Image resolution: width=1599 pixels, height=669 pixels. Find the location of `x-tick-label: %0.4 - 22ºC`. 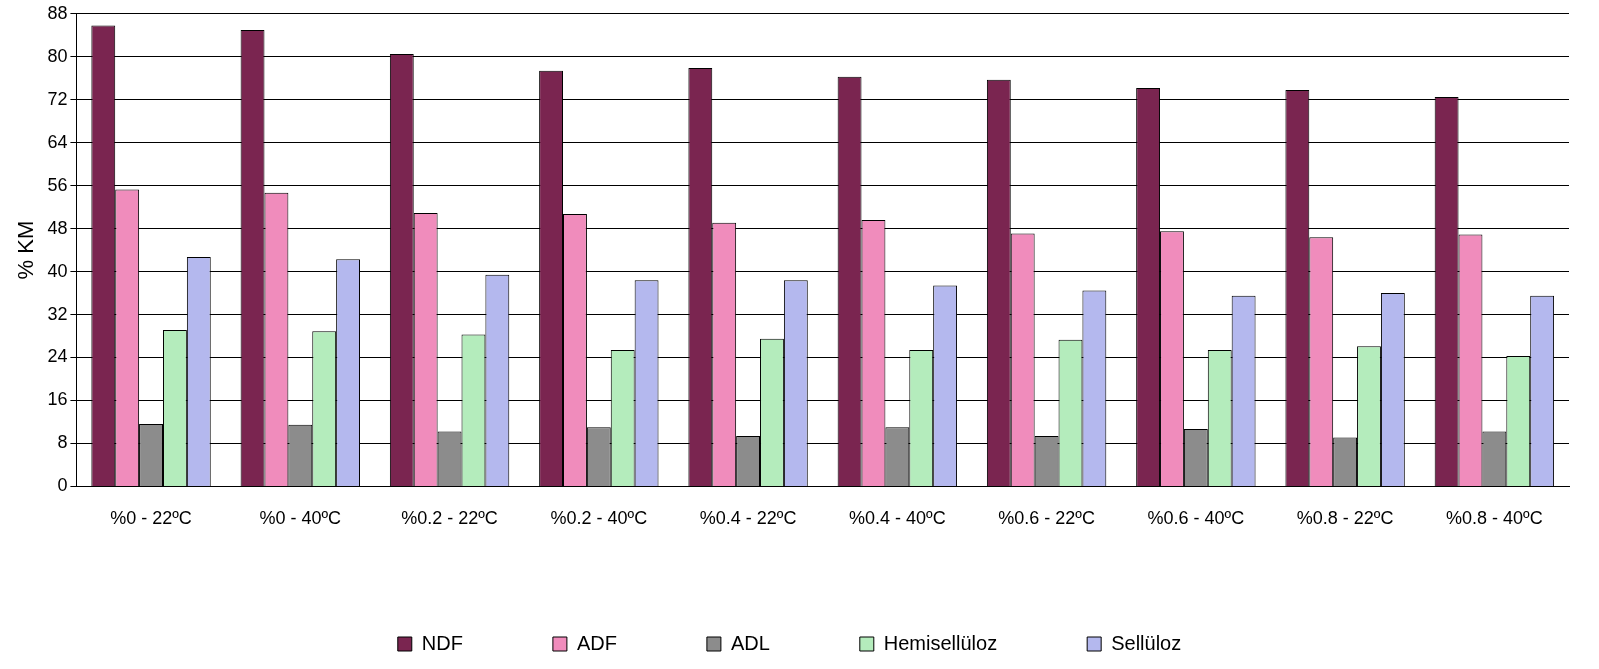

x-tick-label: %0.4 - 22ºC is located at coordinates (748, 518).